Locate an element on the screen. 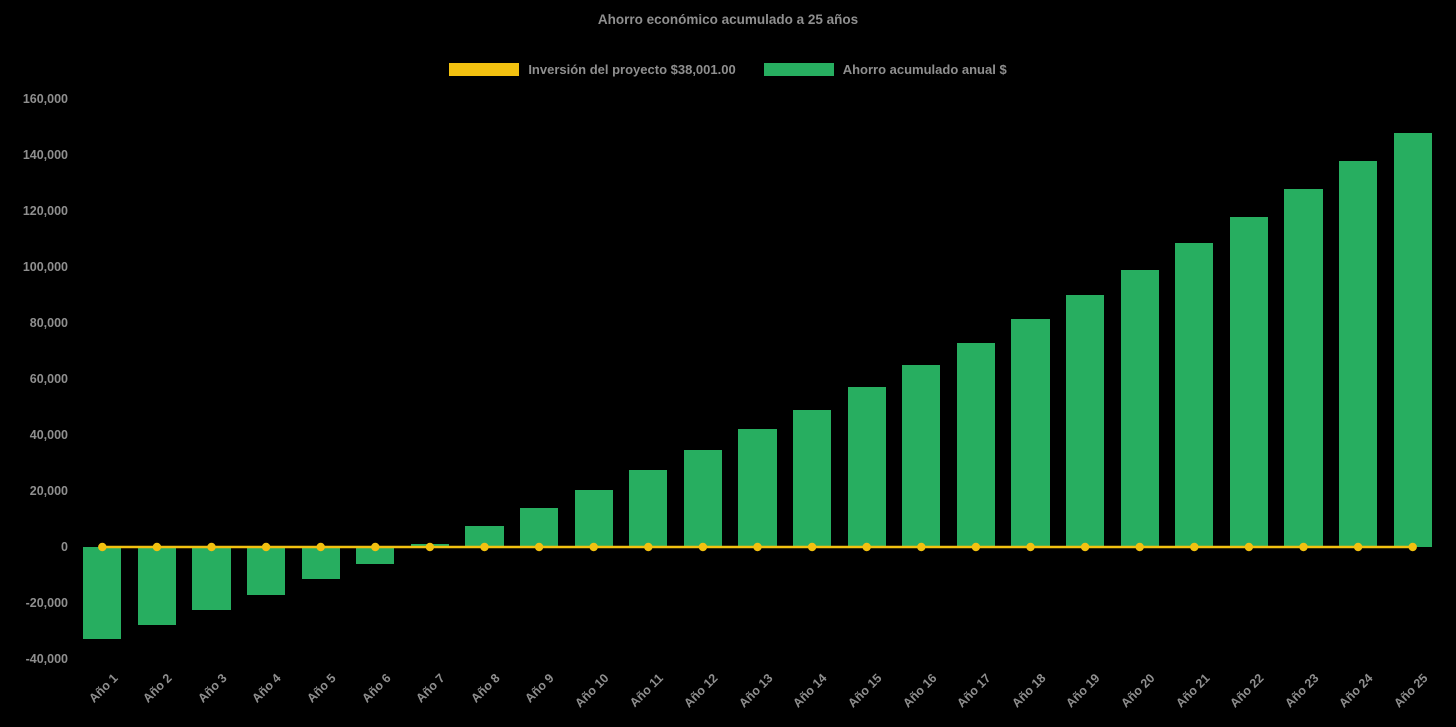  bar-año-9 is located at coordinates (539, 527).